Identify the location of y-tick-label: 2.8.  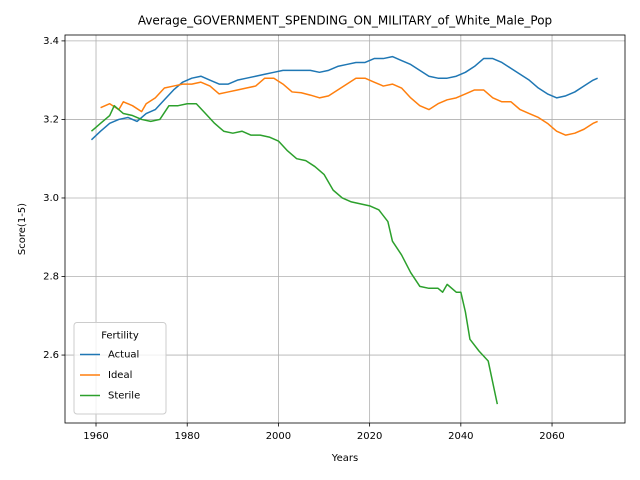
(51, 277).